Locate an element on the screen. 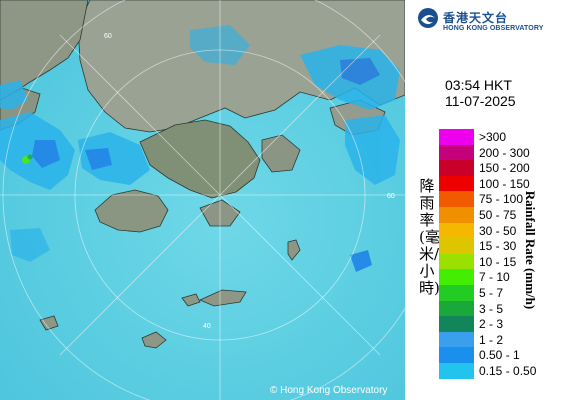  observation-date: 11-07-2025 is located at coordinates (480, 101).